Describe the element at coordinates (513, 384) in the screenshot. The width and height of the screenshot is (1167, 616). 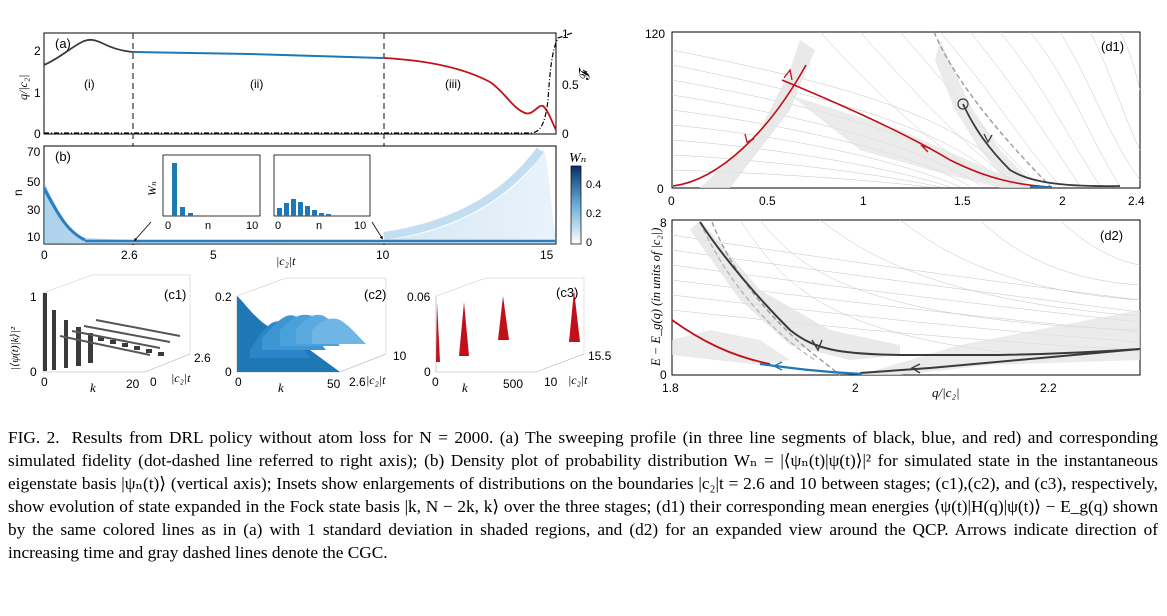
I see `panel-c3-xtick: 500` at that location.